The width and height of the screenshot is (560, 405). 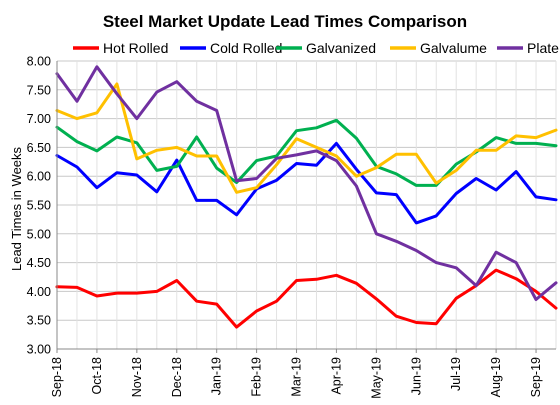 I want to click on y-tick-label: 5.50, so click(x=39, y=206).